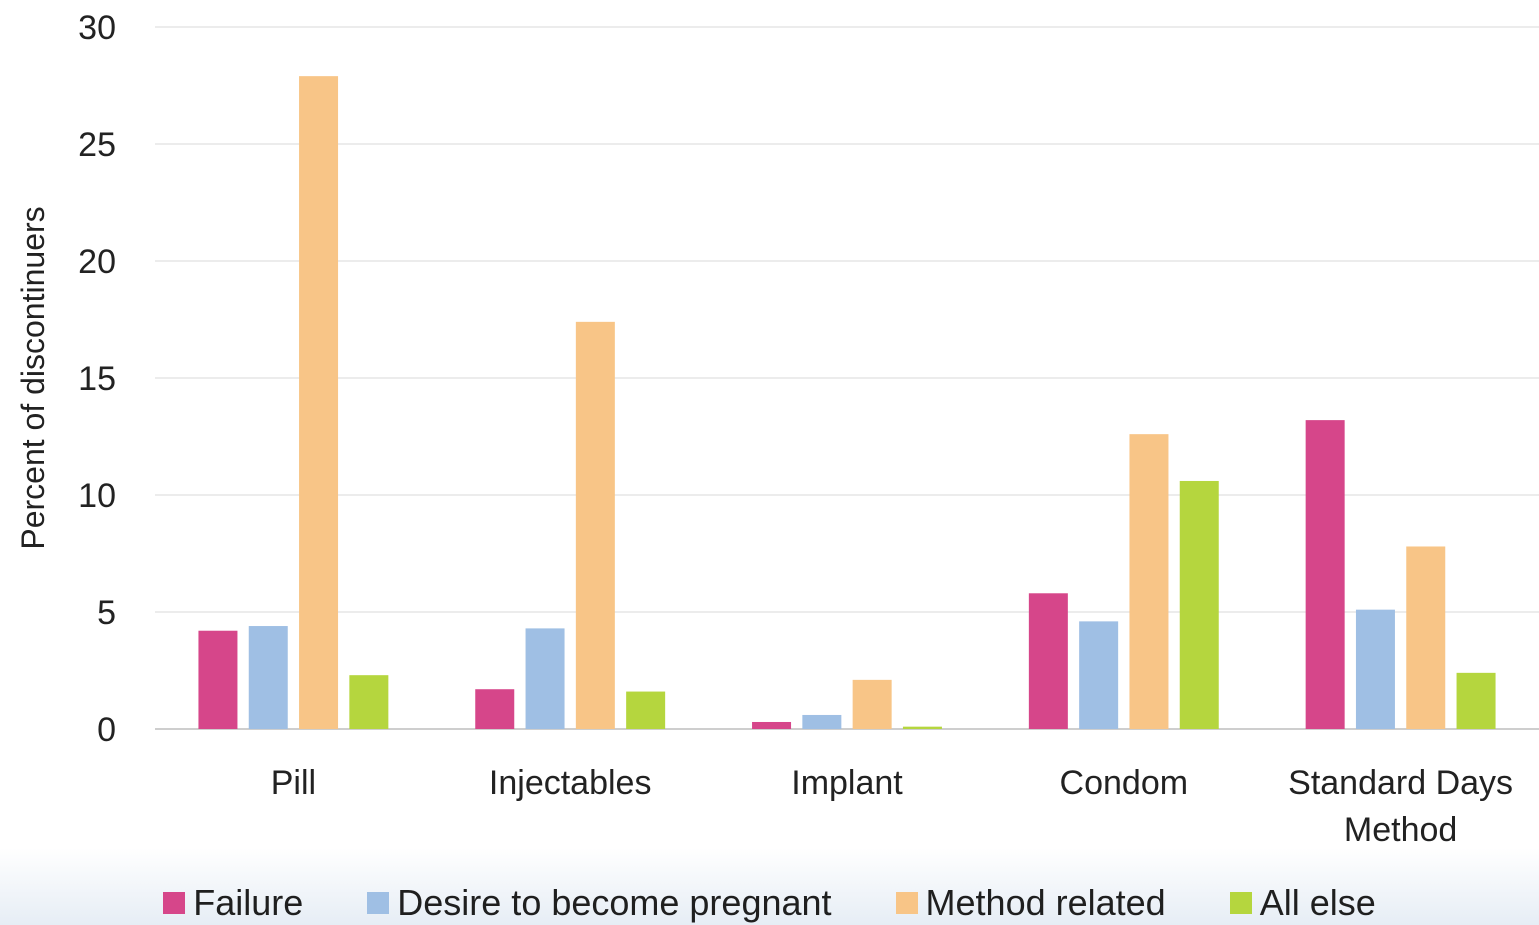 The width and height of the screenshot is (1539, 925). What do you see at coordinates (293, 783) in the screenshot?
I see `x-tick-label-pill: Pill` at bounding box center [293, 783].